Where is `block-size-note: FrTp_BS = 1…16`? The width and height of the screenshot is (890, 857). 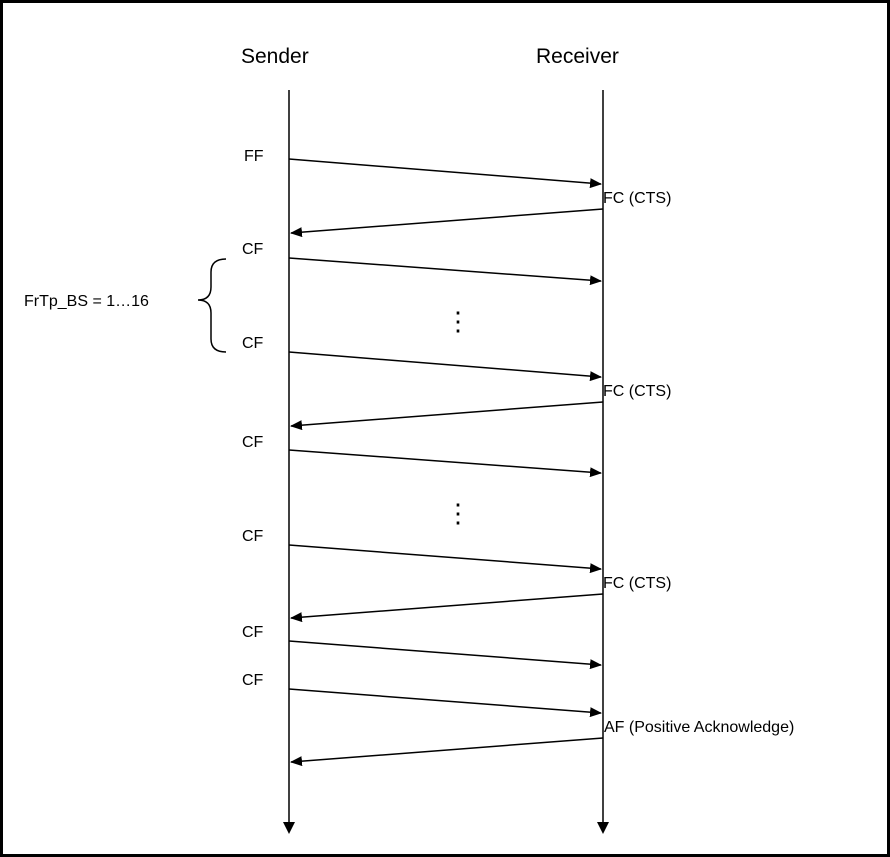
block-size-note: FrTp_BS = 1…16 is located at coordinates (86, 301).